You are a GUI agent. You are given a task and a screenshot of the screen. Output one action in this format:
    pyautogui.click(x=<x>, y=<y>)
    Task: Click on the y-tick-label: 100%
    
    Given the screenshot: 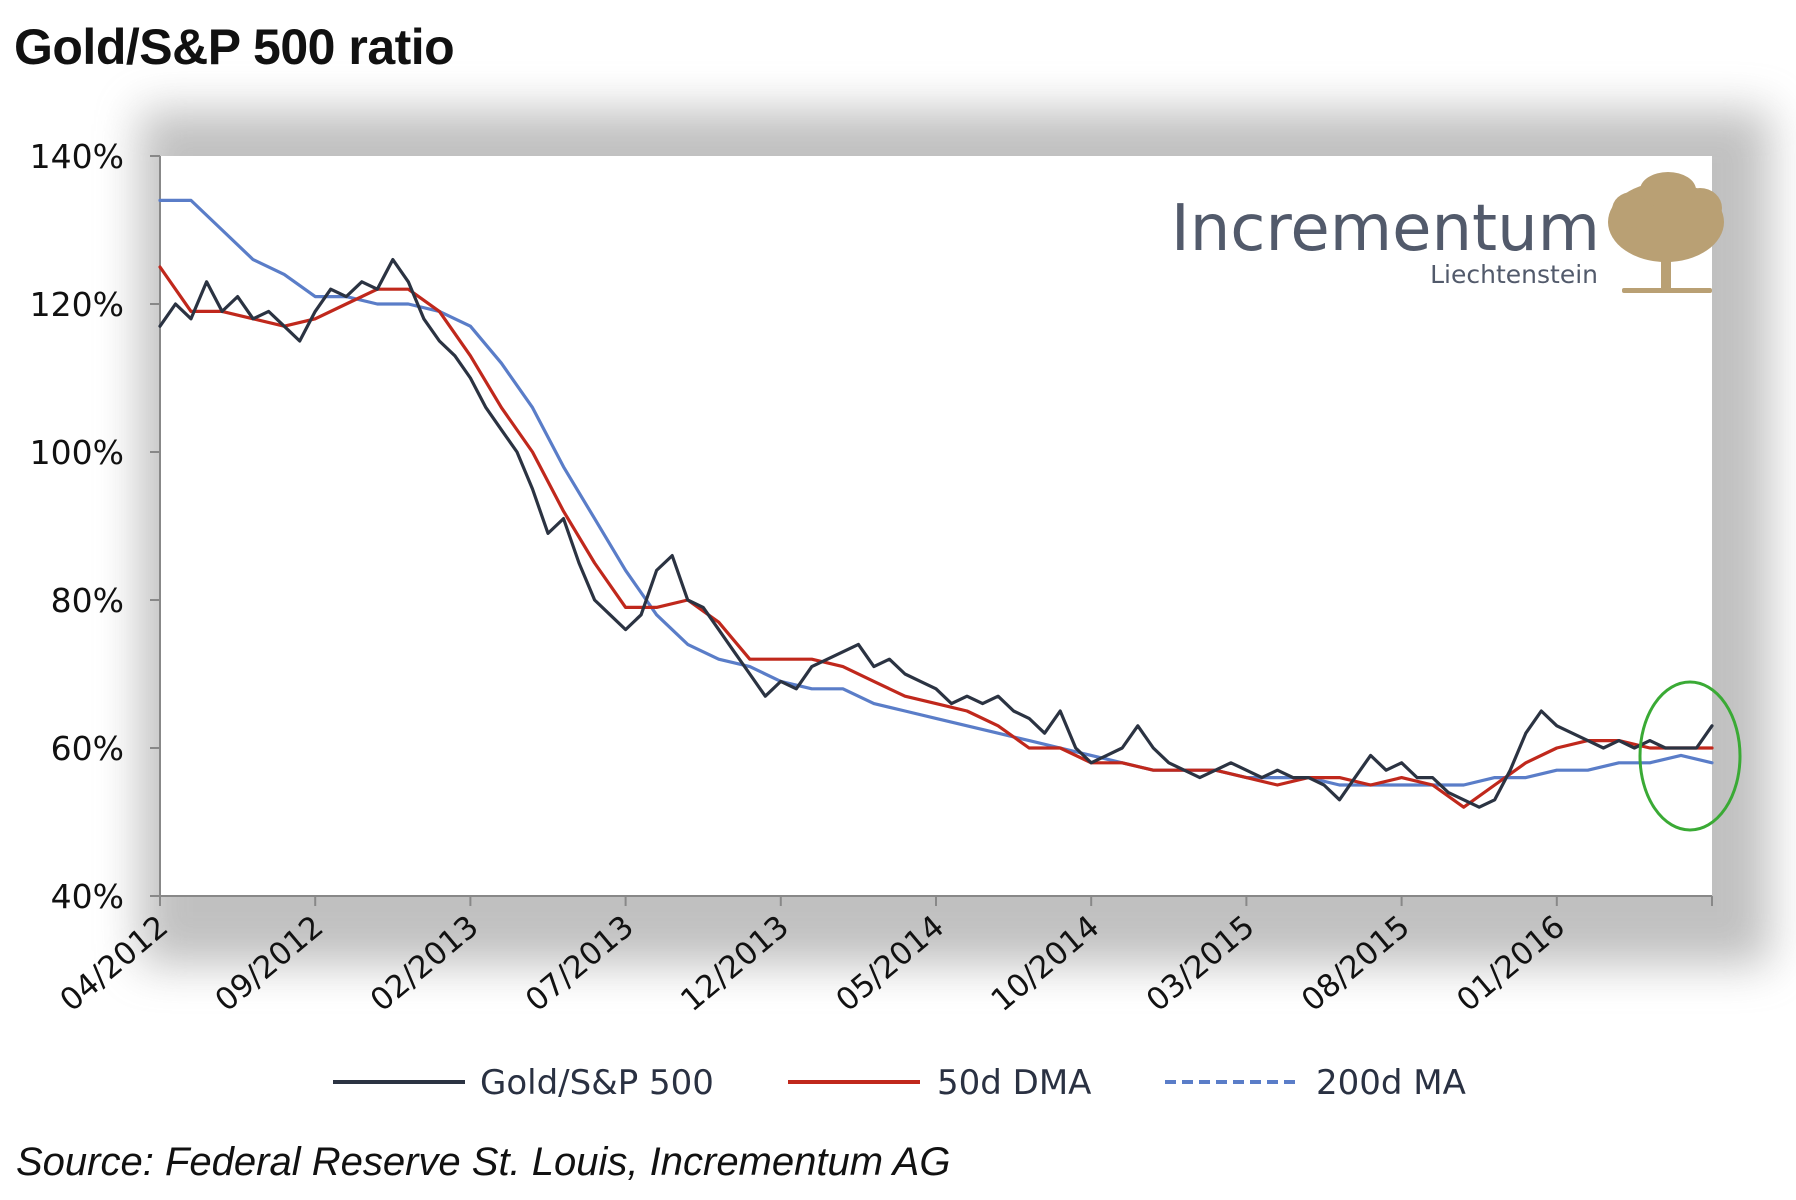 What is the action you would take?
    pyautogui.click(x=77, y=452)
    